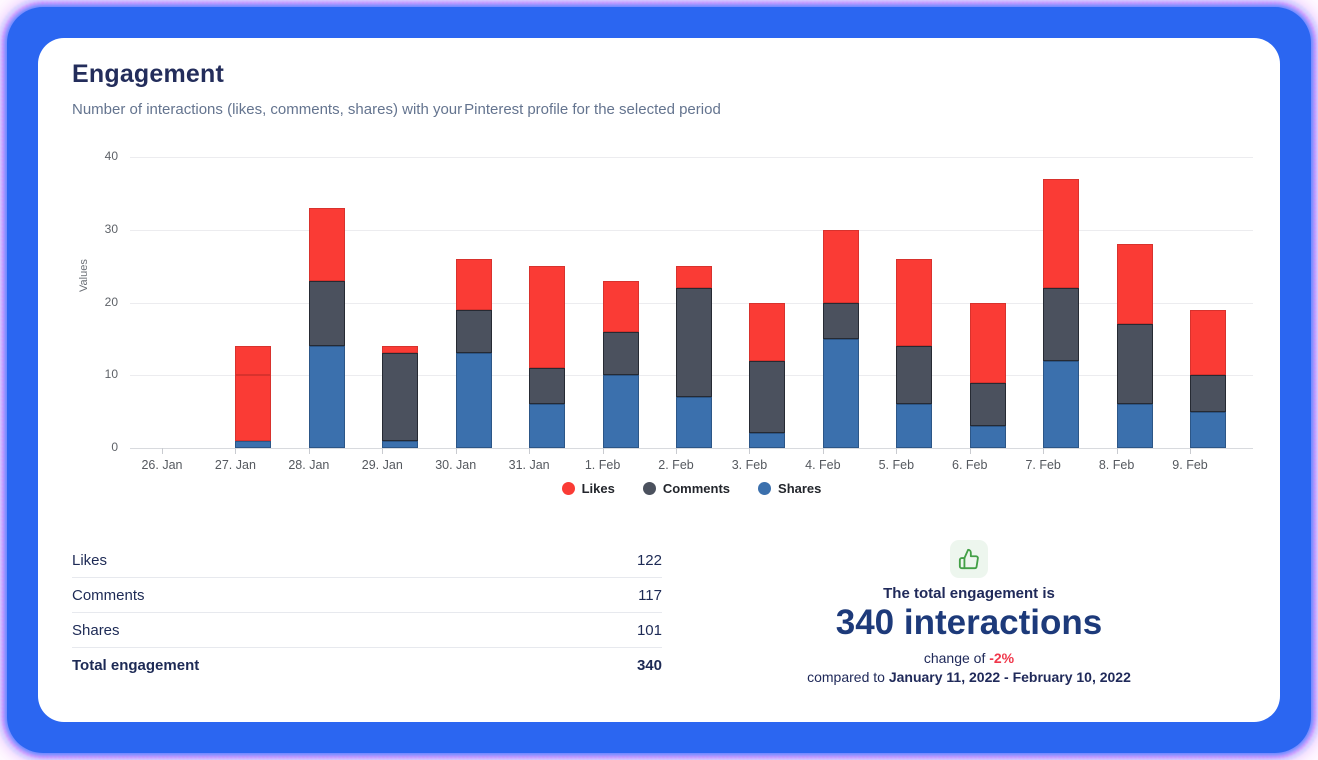 The height and width of the screenshot is (760, 1318). Describe the element at coordinates (969, 622) in the screenshot. I see `total-interactions-value: 340 interactions` at that location.